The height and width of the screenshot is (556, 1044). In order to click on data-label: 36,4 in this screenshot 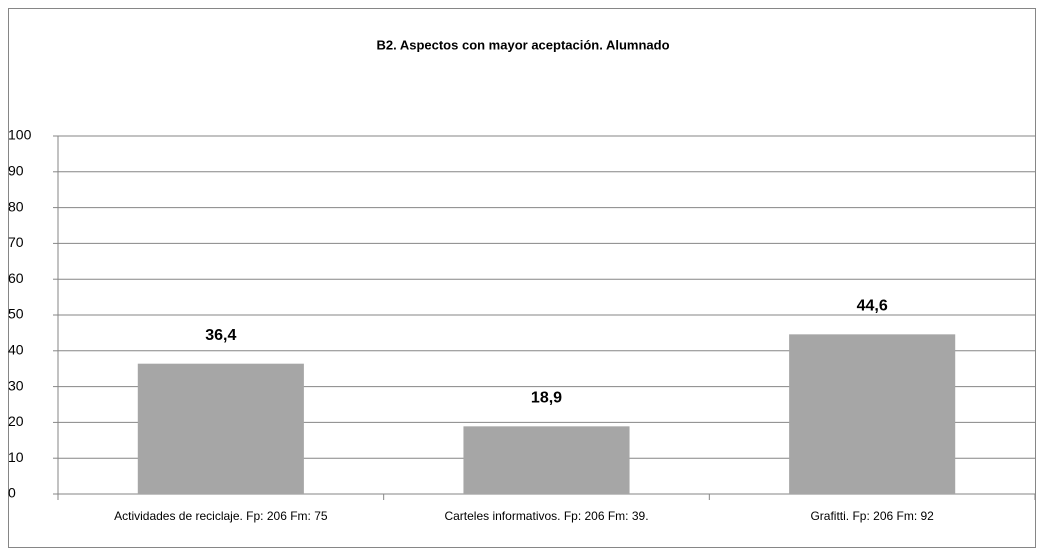, I will do `click(220, 335)`.